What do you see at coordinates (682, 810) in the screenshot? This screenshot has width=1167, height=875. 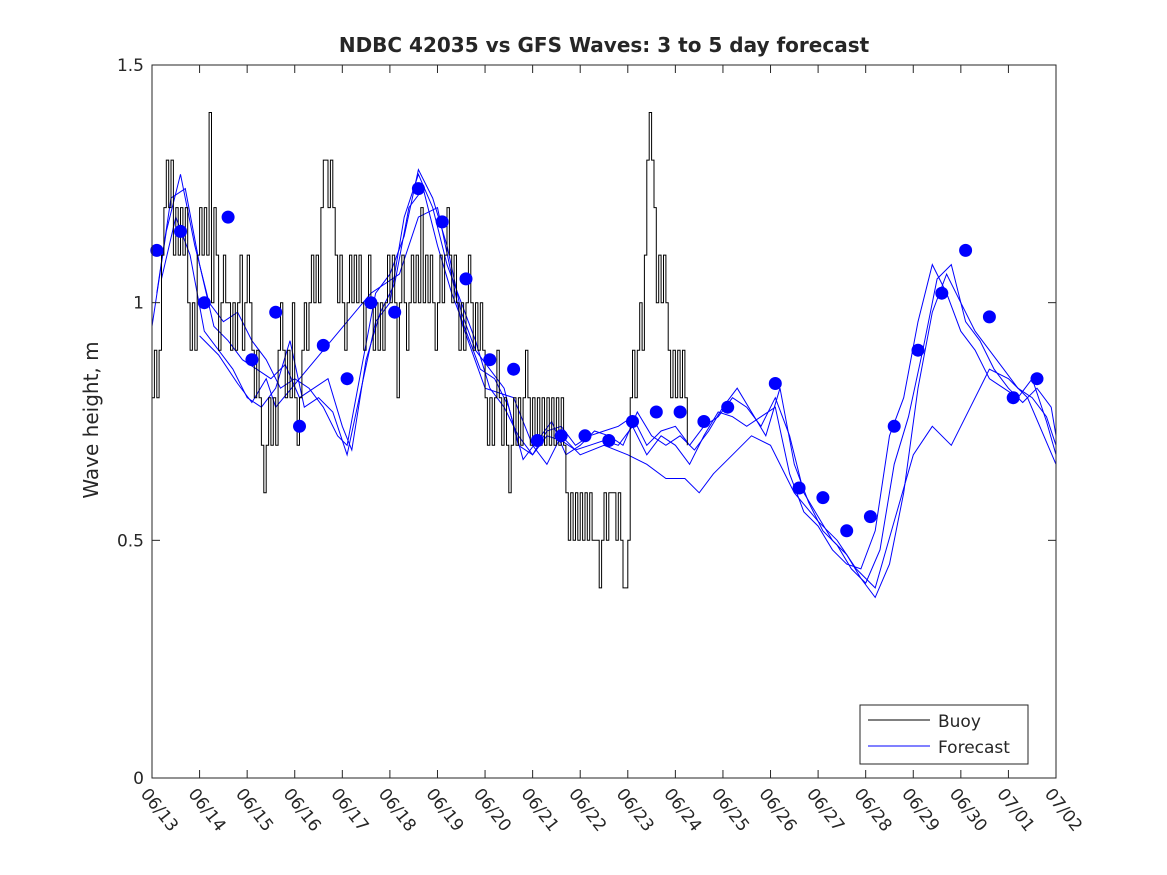 I see `x-tick-label: 06/24` at bounding box center [682, 810].